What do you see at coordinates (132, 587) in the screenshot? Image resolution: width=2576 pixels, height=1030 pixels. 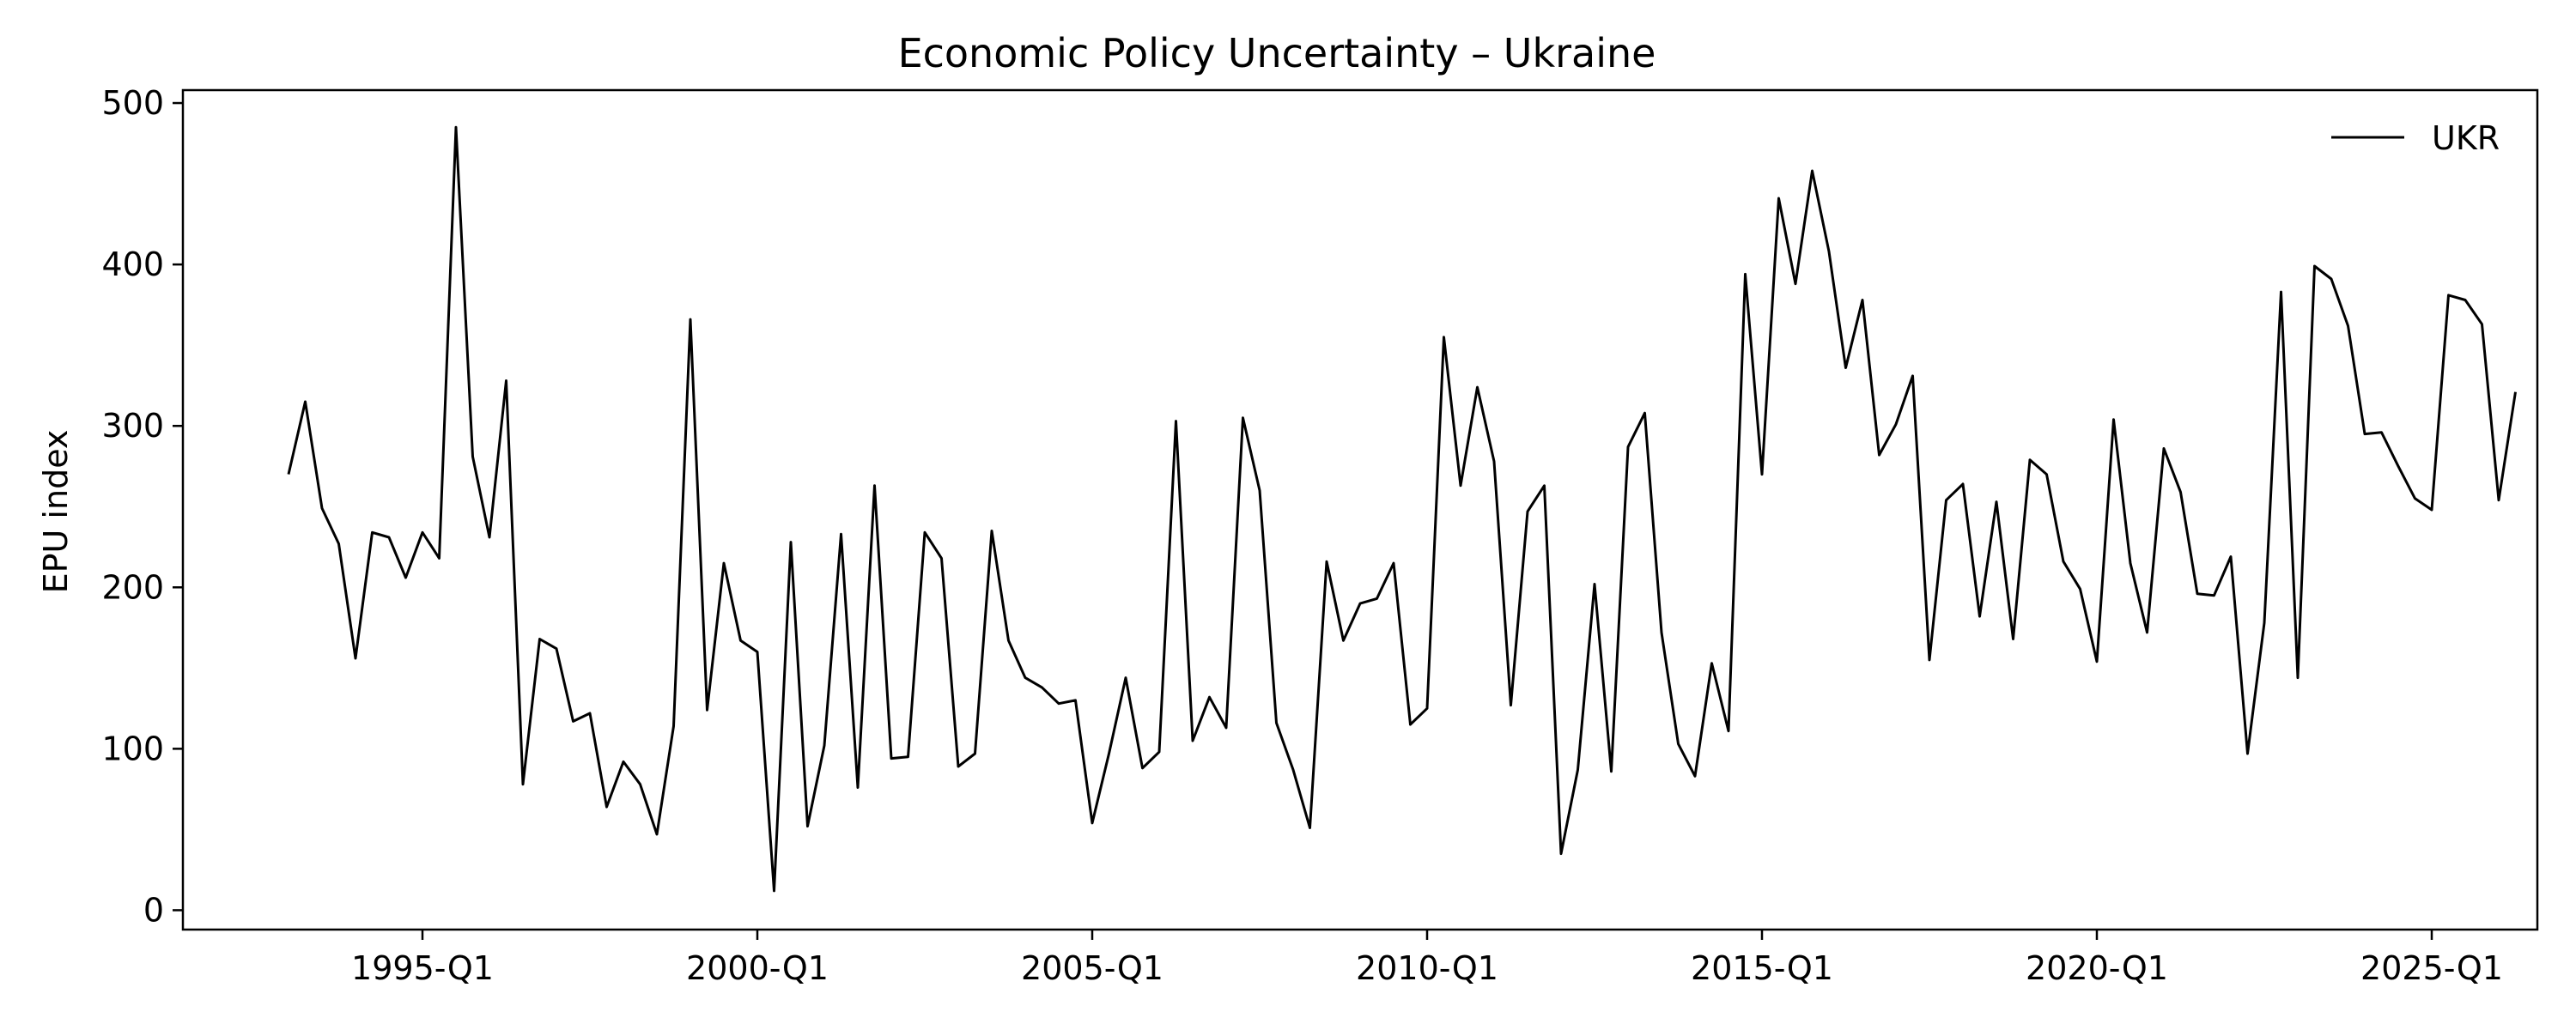 I see `y-tick-label: 200` at bounding box center [132, 587].